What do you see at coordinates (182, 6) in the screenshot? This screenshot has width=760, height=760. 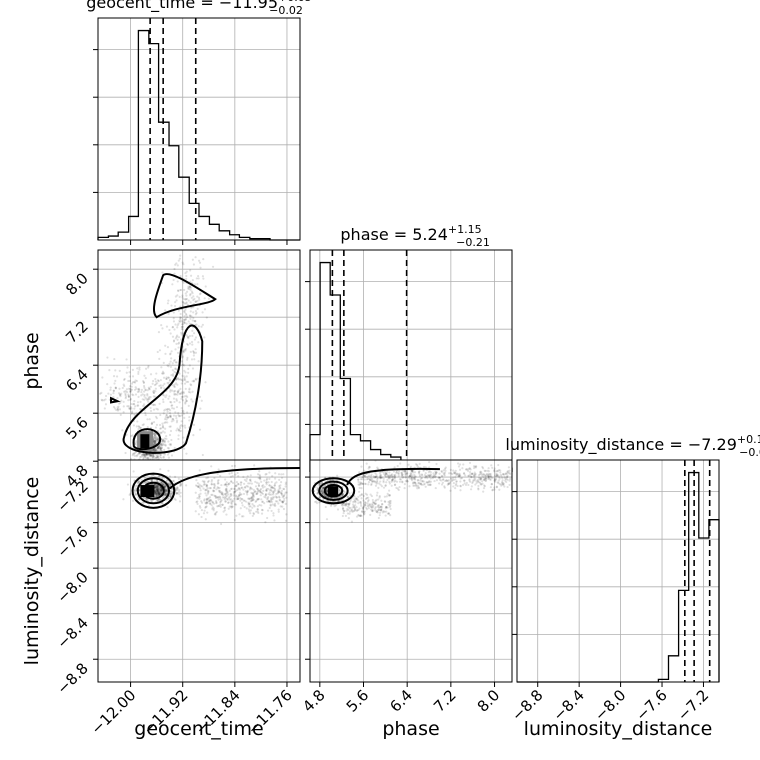 I see `title-main-geocent_time: geocent_time = −11.95` at bounding box center [182, 6].